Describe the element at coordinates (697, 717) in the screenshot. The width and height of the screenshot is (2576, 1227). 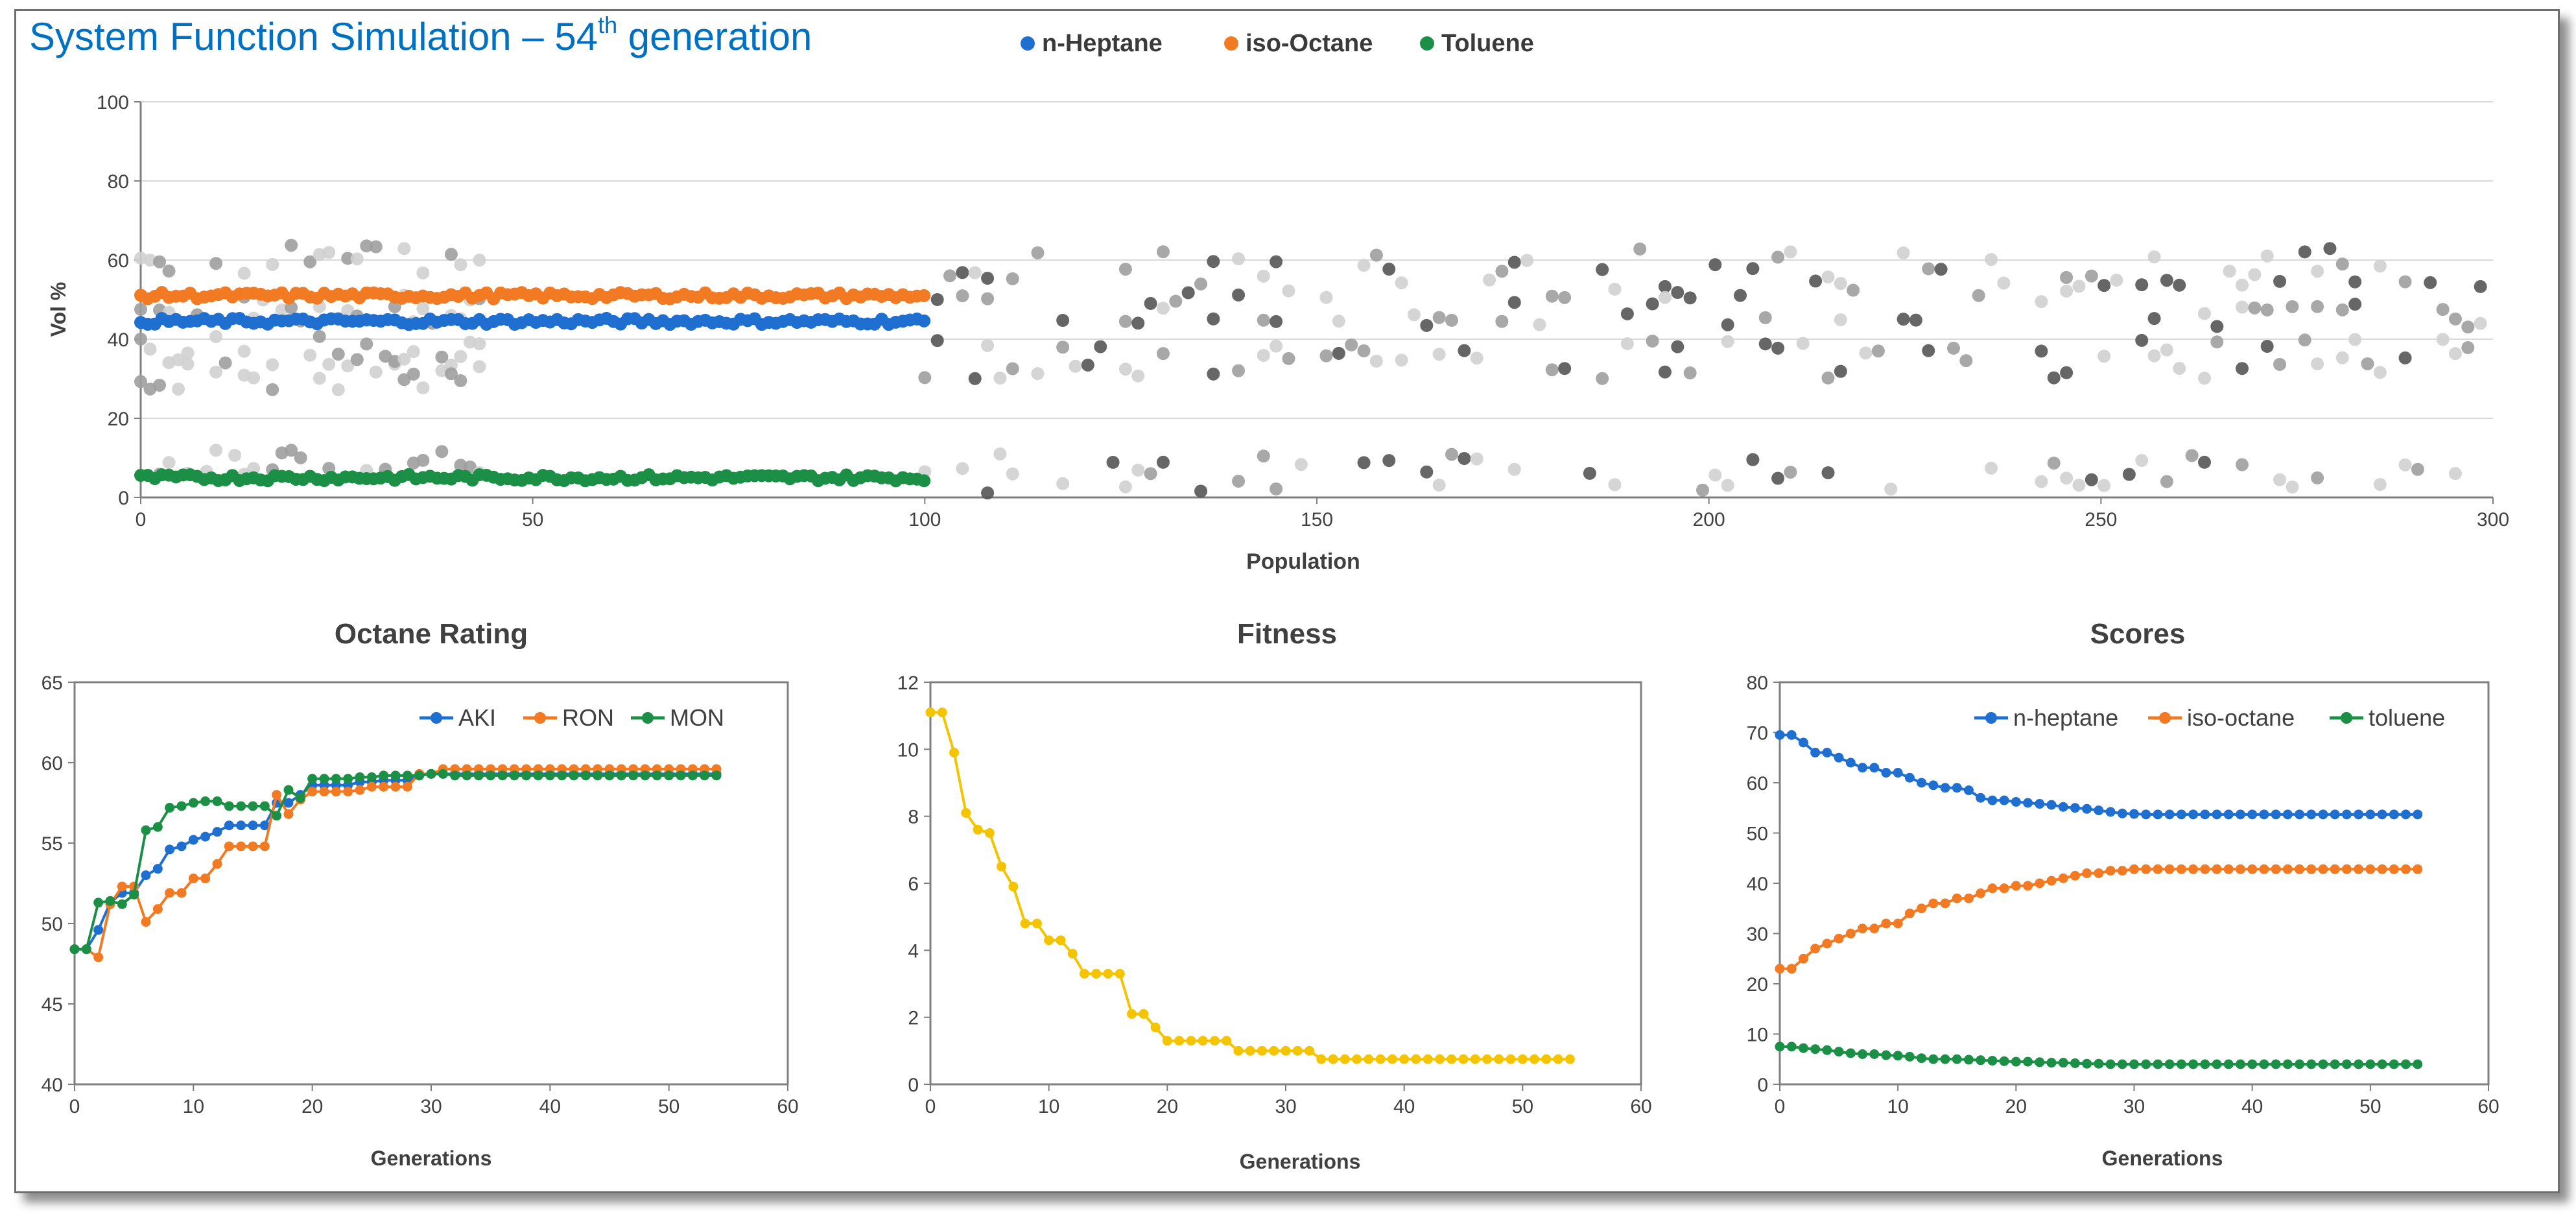
I see `legend-label-mon: MON` at that location.